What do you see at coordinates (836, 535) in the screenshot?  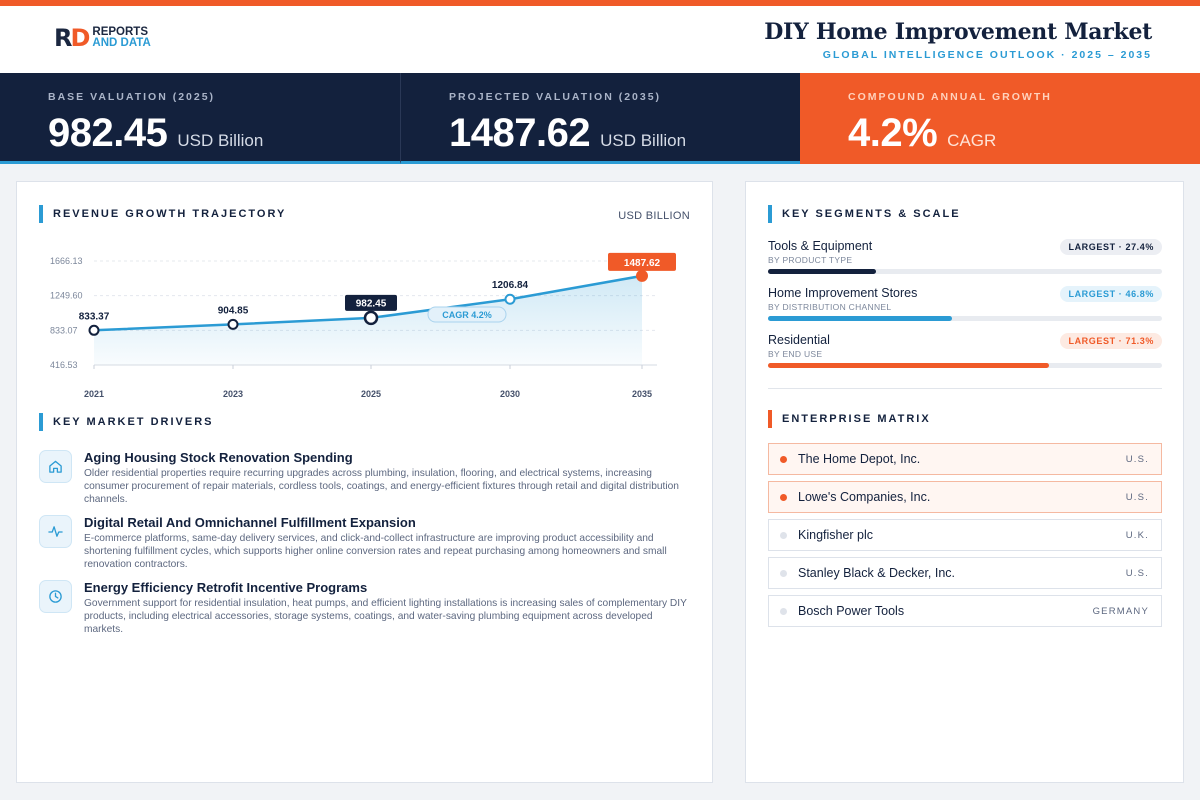 I see `company-name: Kingfisher plc` at bounding box center [836, 535].